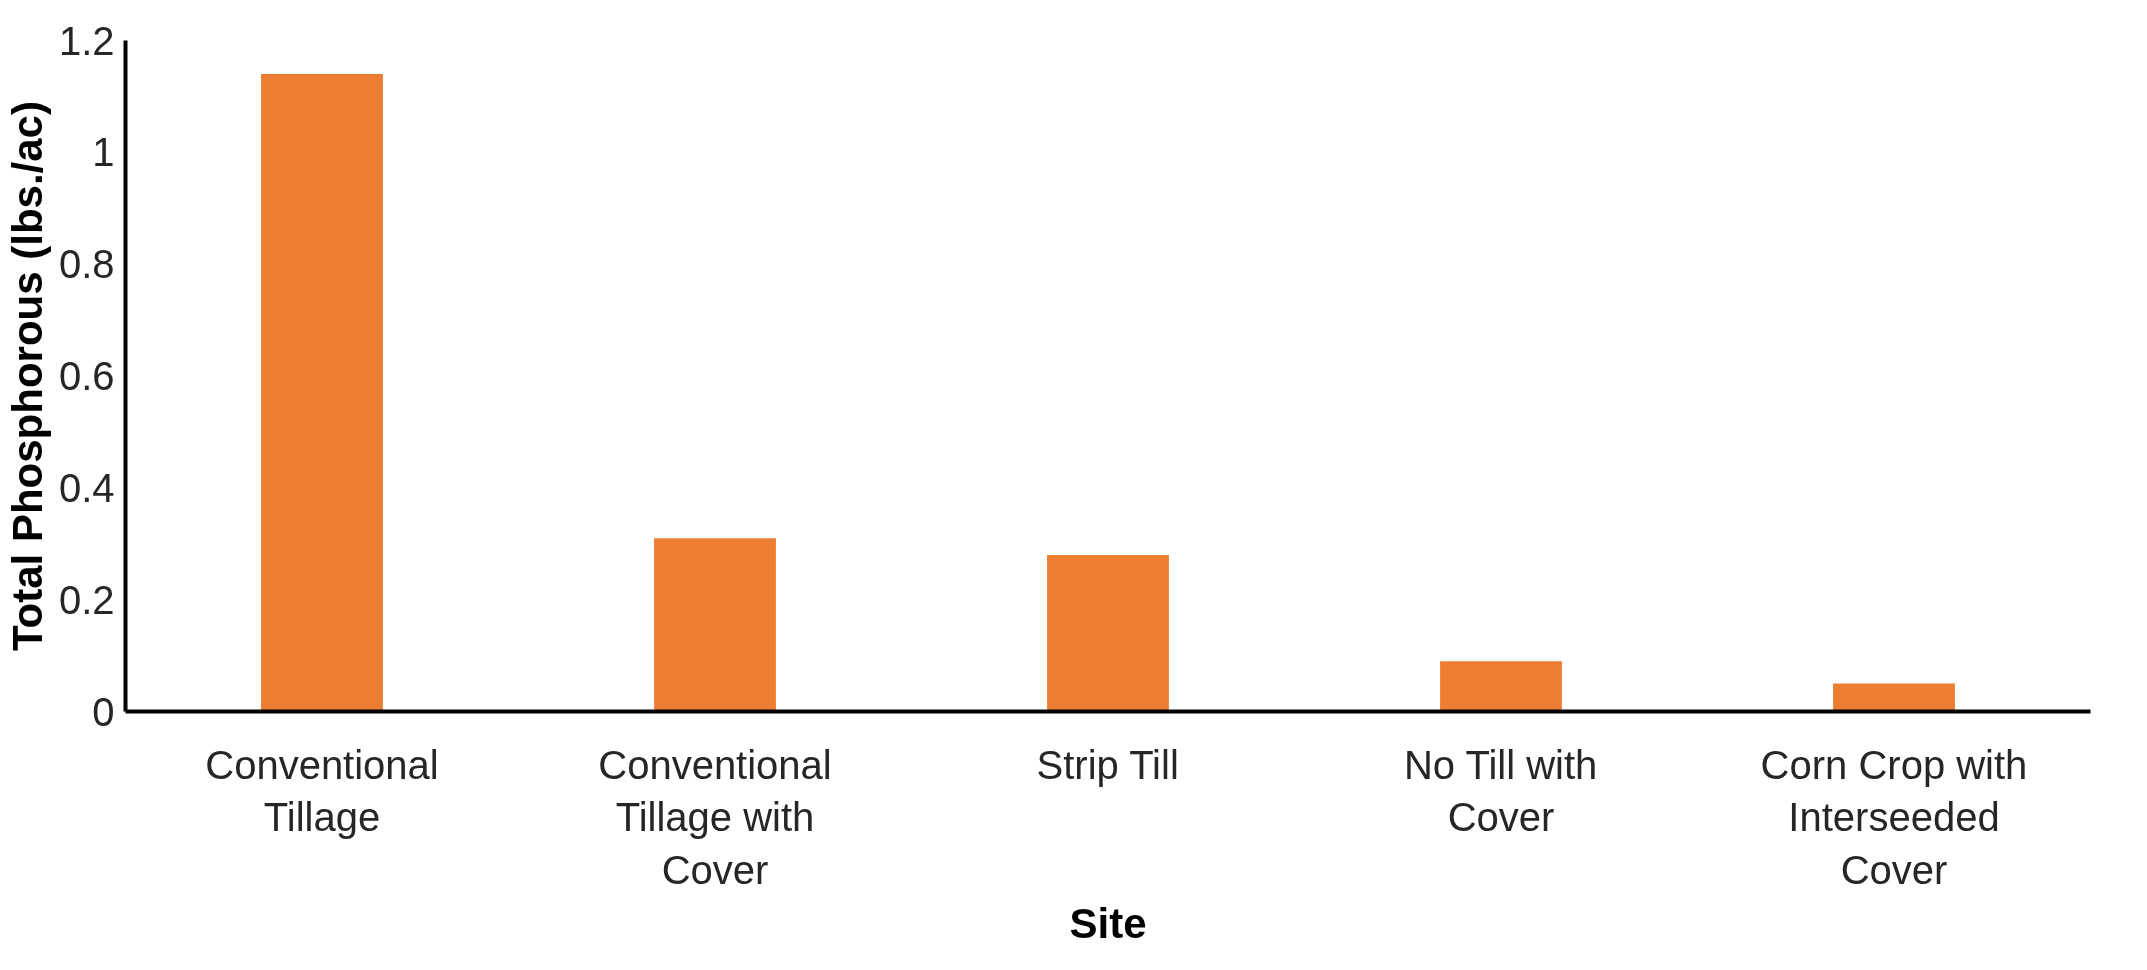  What do you see at coordinates (86, 264) in the screenshot?
I see `y-tick-label: 0.8` at bounding box center [86, 264].